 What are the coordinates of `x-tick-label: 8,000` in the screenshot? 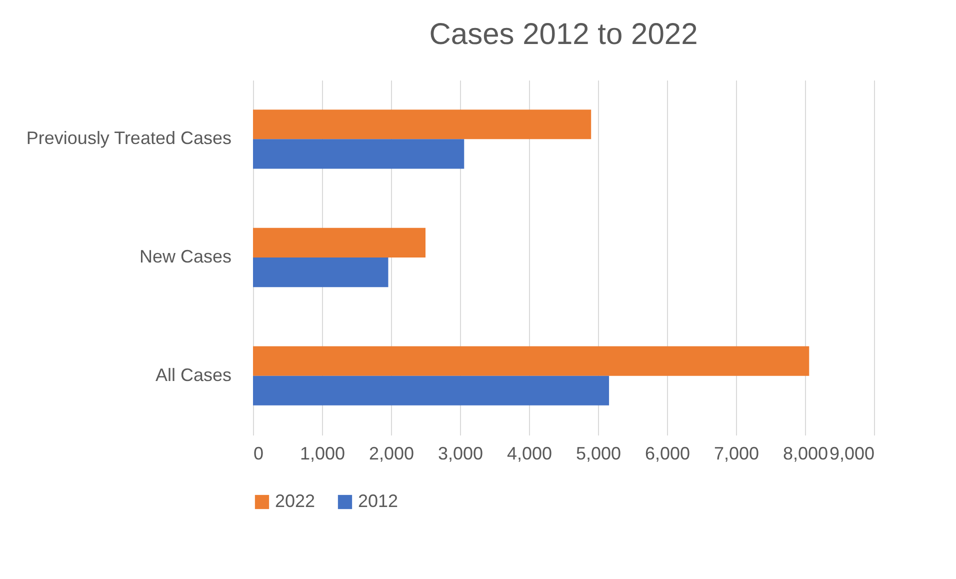 It's located at (805, 454).